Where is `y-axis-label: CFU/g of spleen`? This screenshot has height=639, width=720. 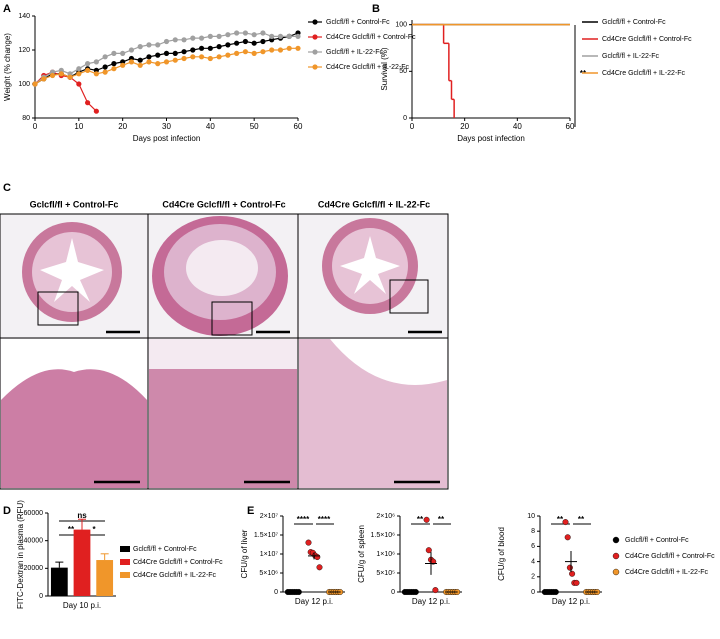 y-axis-label: CFU/g of spleen is located at coordinates (361, 554).